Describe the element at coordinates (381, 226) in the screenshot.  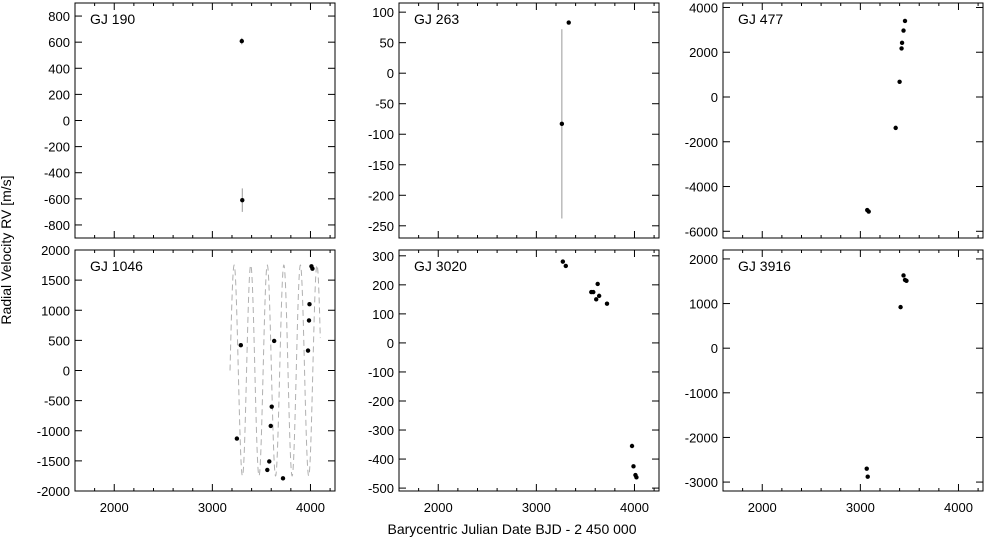
I see `y-tick-label: -250` at that location.